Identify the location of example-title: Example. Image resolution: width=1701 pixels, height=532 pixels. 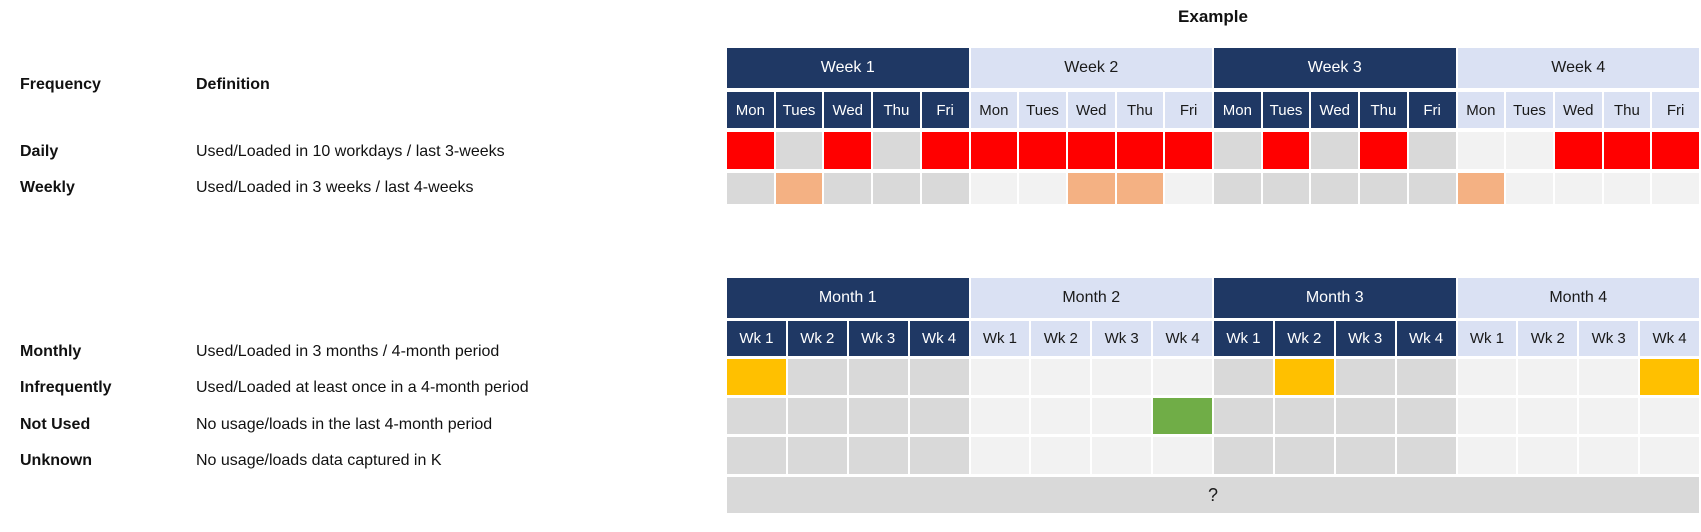
(1213, 16).